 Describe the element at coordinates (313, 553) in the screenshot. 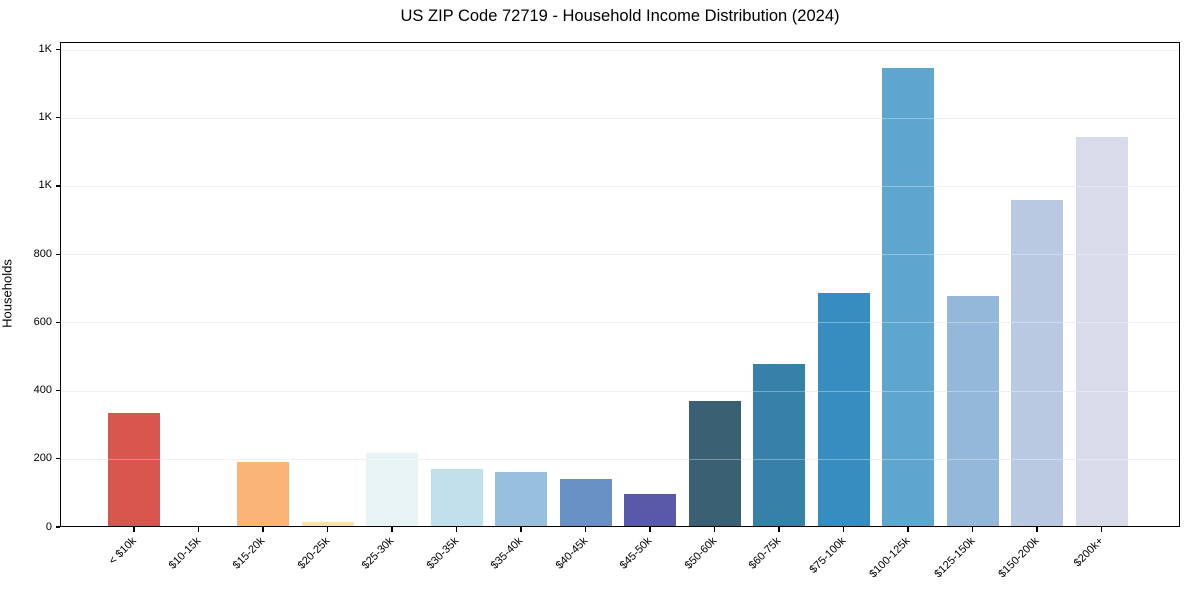

I see `x-tick-label: $20-25k` at that location.